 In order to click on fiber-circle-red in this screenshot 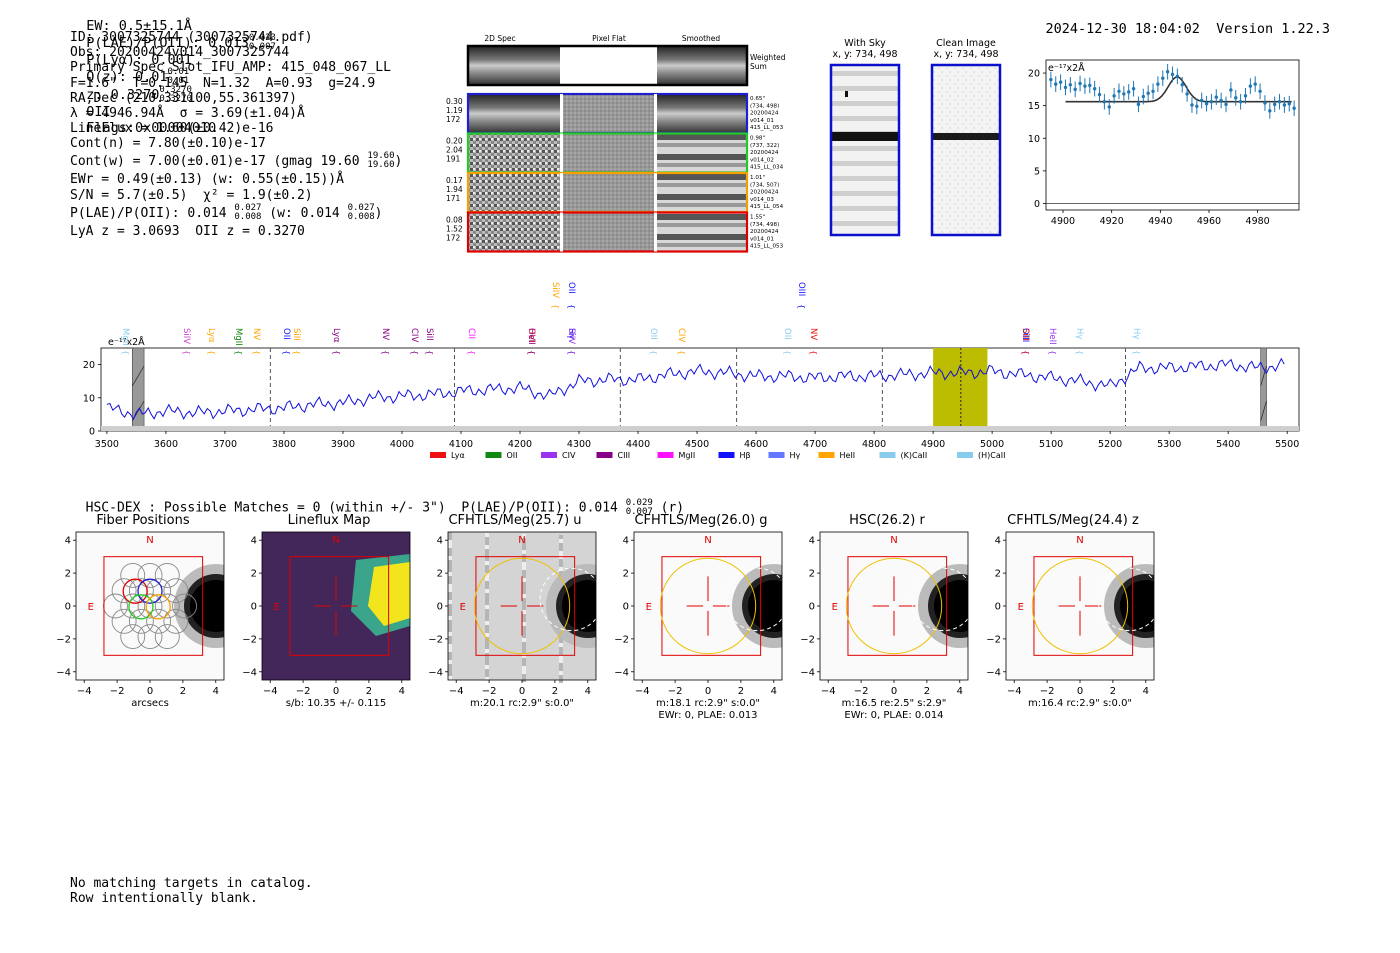, I will do `click(135, 591)`.